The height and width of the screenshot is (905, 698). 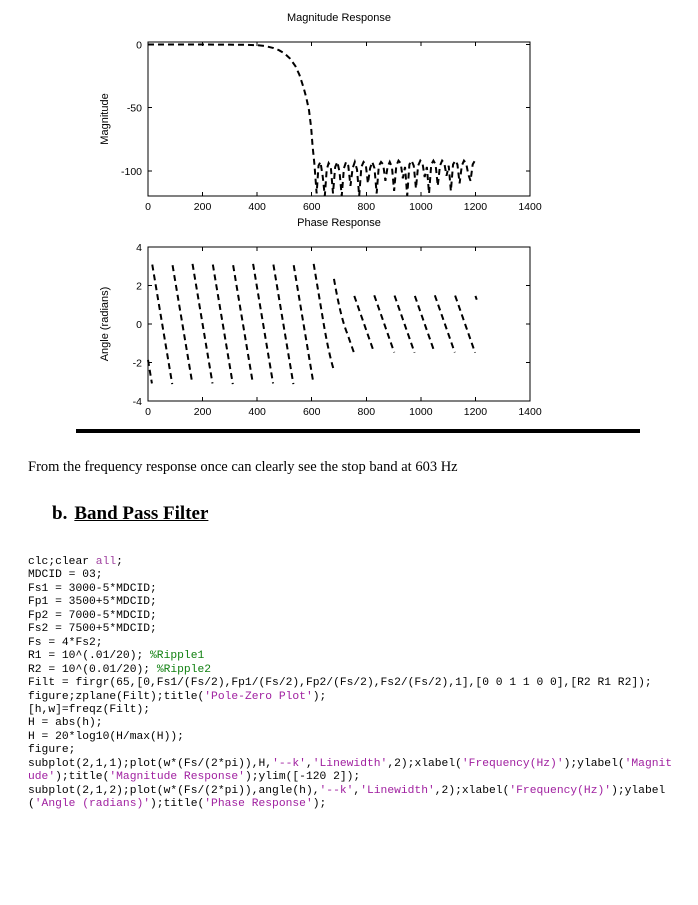 What do you see at coordinates (352, 737) in the screenshot?
I see `code-line: H = 20*log10(H/max(H));` at bounding box center [352, 737].